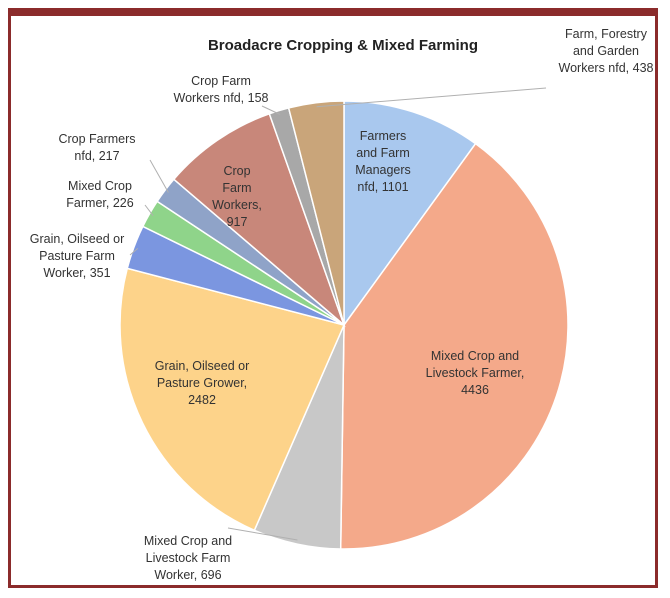 Image resolution: width=670 pixels, height=598 pixels. I want to click on slice-label: Farm, Forestry and Garden Workers nfd, 438, so click(606, 51).